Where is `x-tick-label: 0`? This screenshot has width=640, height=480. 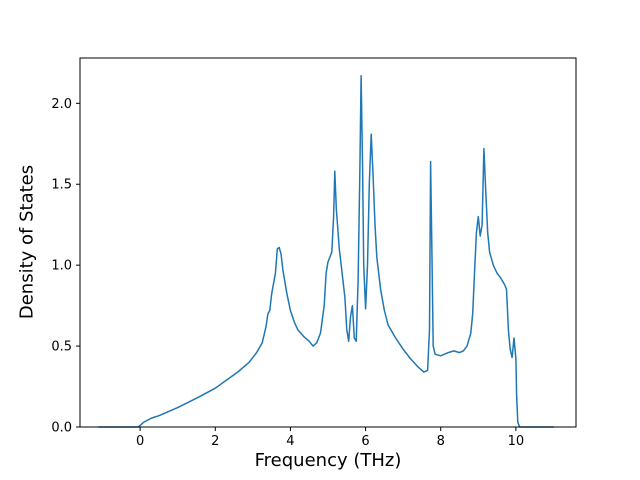 x-tick-label: 0 is located at coordinates (140, 441).